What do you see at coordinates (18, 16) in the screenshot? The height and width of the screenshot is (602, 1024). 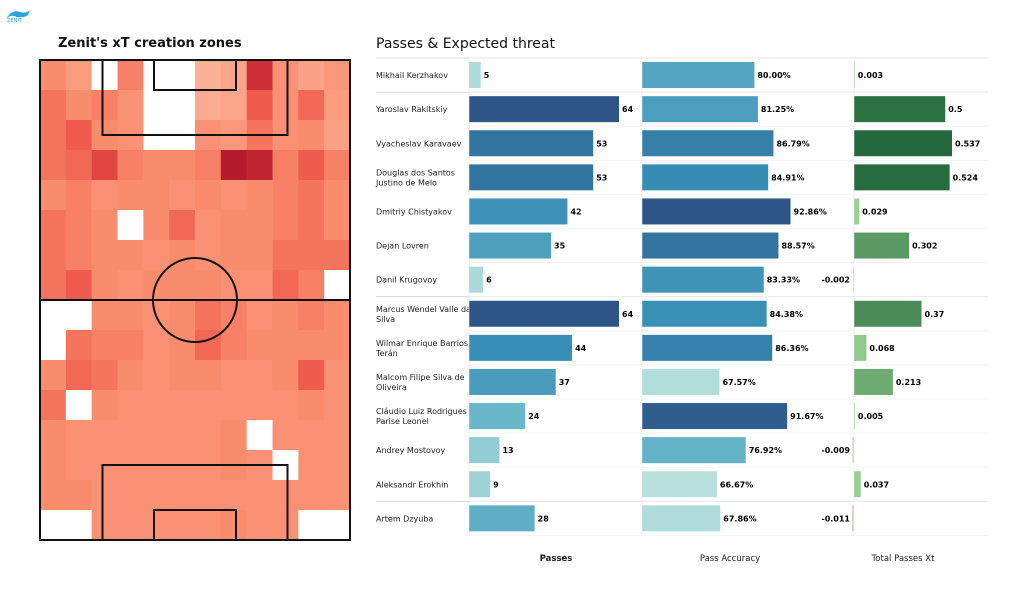 I see `club-logo: ZENIT` at bounding box center [18, 16].